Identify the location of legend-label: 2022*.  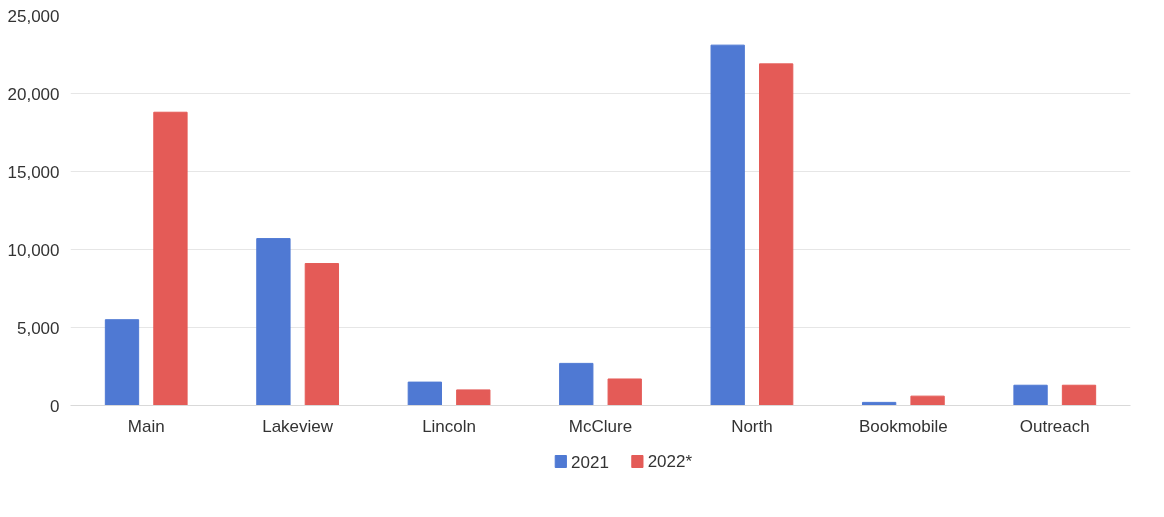
(670, 461).